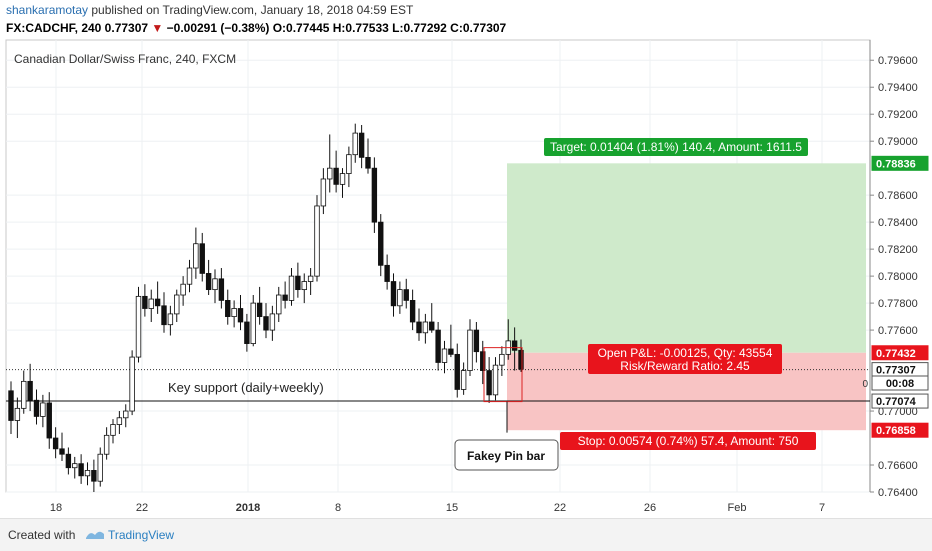  I want to click on callout-label: Fakey Pin bar, so click(506, 456).